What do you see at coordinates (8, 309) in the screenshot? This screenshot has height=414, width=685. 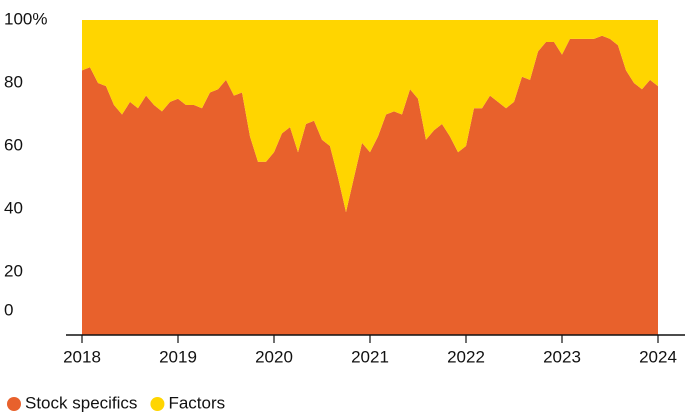 I see `y-tick-label: 0` at bounding box center [8, 309].